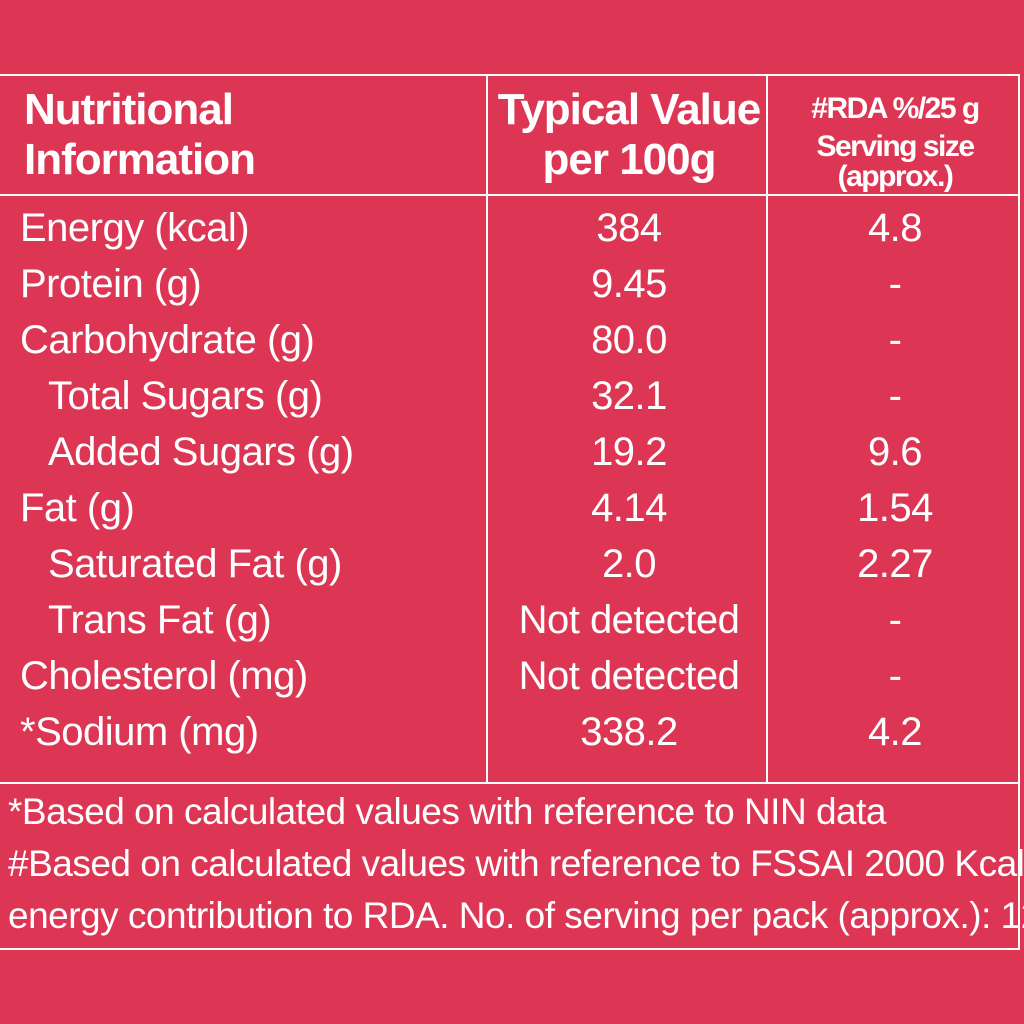  What do you see at coordinates (510, 620) in the screenshot?
I see `table-row-trans-fat: Trans Fat (g) Not detected -` at bounding box center [510, 620].